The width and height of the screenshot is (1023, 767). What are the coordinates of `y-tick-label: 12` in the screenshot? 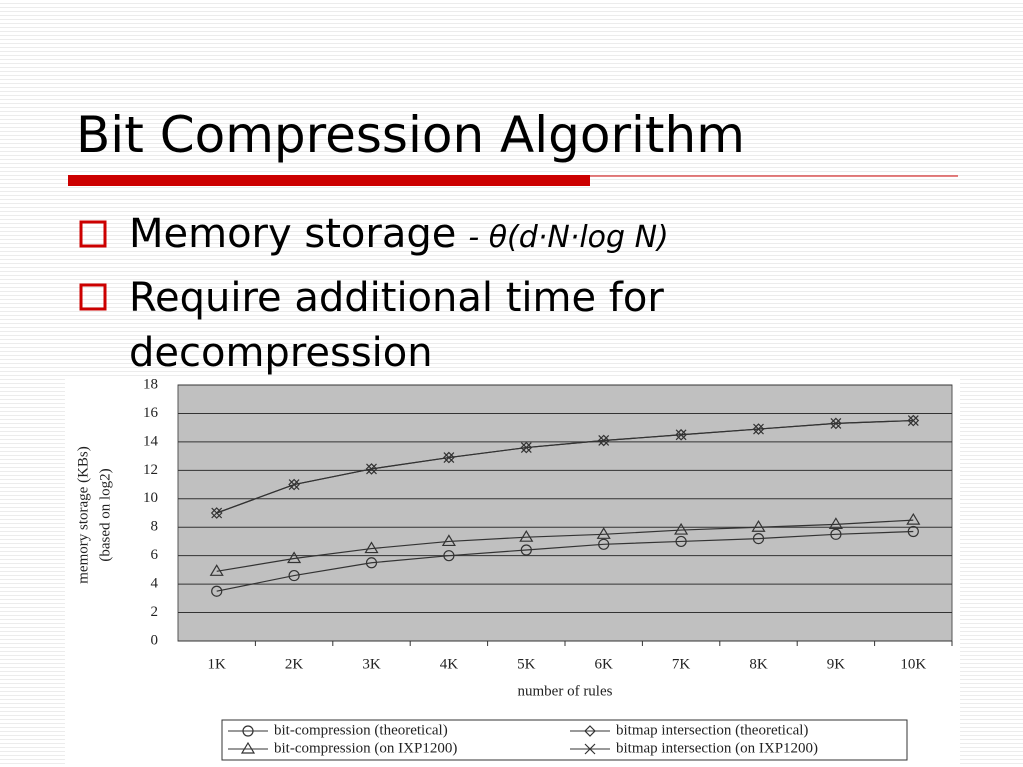 It's located at (150, 470).